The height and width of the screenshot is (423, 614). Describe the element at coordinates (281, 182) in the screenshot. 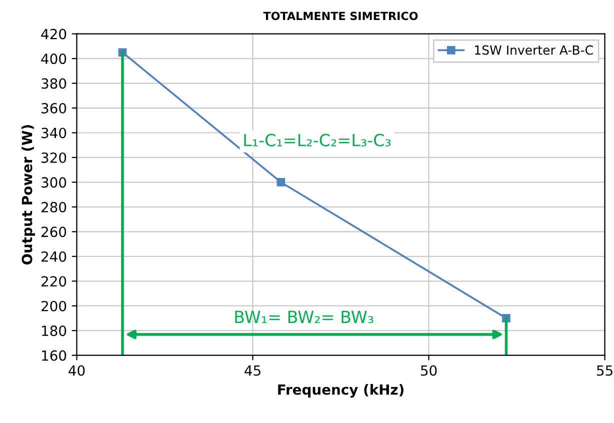

I see `point` at that location.